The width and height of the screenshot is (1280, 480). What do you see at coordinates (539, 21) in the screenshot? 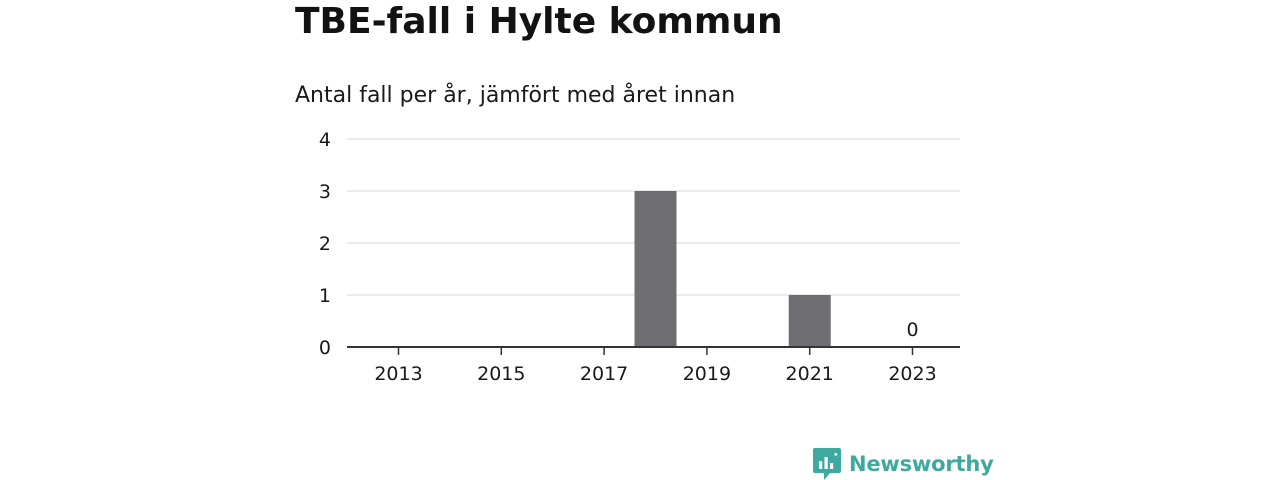
I see `chart-title: TBE-fall i Hylte kommun` at bounding box center [539, 21].